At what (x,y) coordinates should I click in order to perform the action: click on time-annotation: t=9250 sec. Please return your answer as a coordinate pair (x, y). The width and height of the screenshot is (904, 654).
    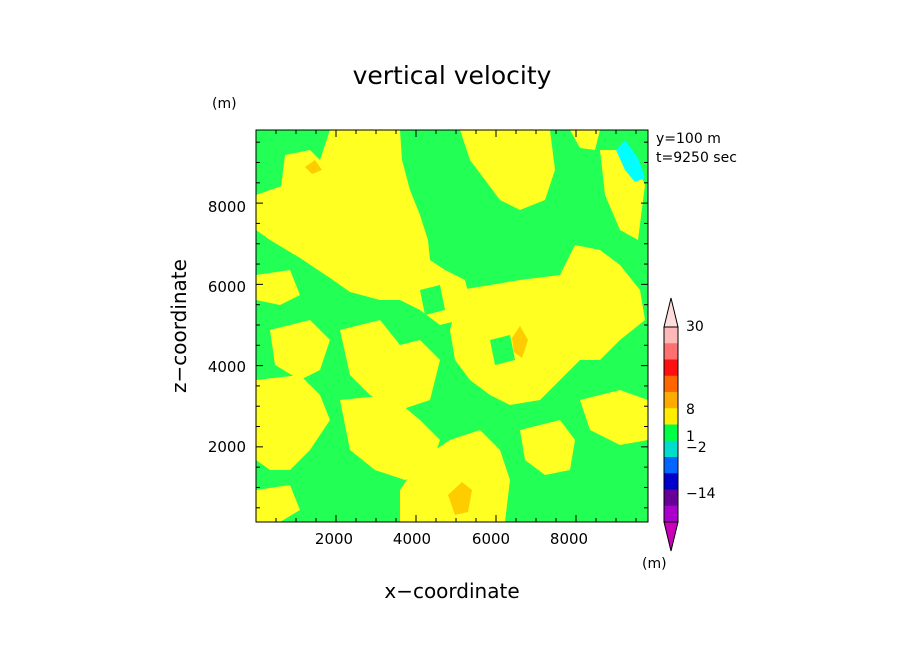
    Looking at the image, I should click on (696, 158).